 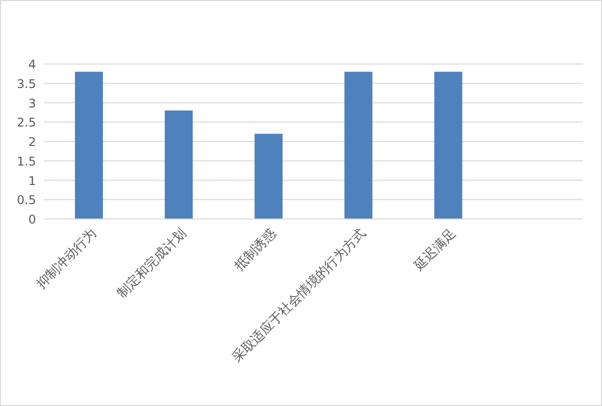 I want to click on x-tick-label: 制定和完成计划, so click(x=152, y=264).